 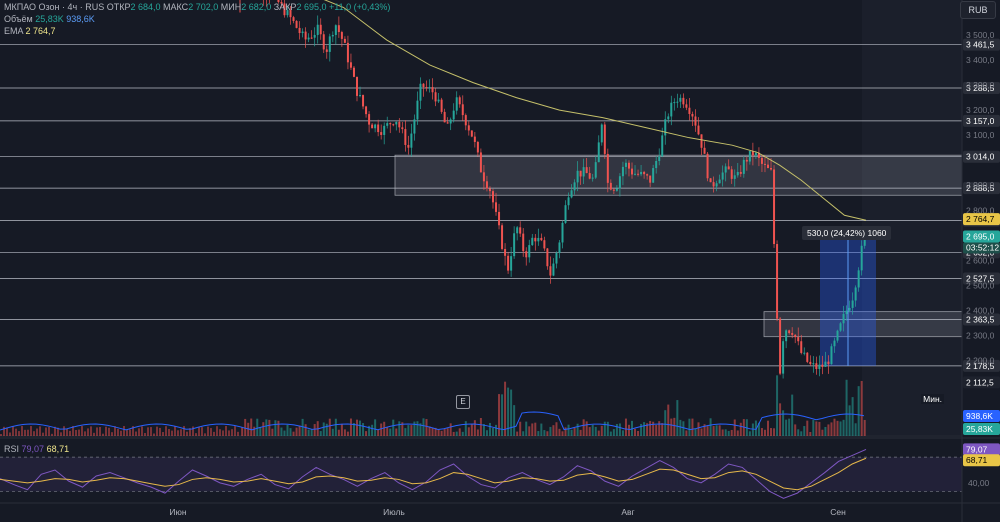 I want to click on currency-button: RUB, so click(x=978, y=10).